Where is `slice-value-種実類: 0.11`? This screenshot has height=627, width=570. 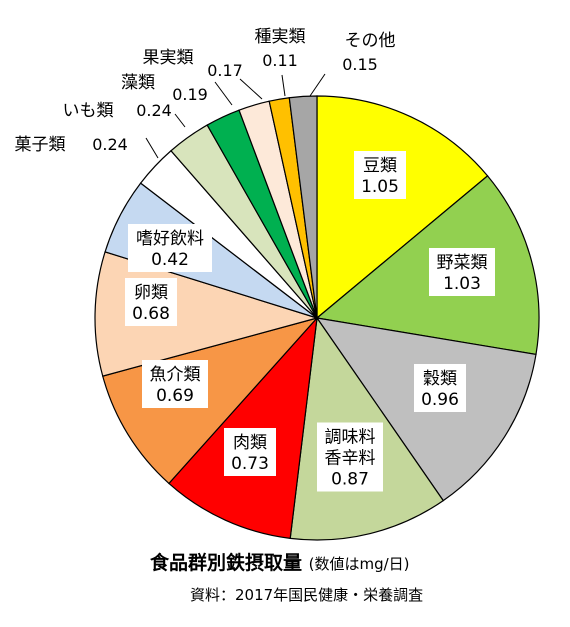
slice-value-種実類: 0.11 is located at coordinates (280, 60).